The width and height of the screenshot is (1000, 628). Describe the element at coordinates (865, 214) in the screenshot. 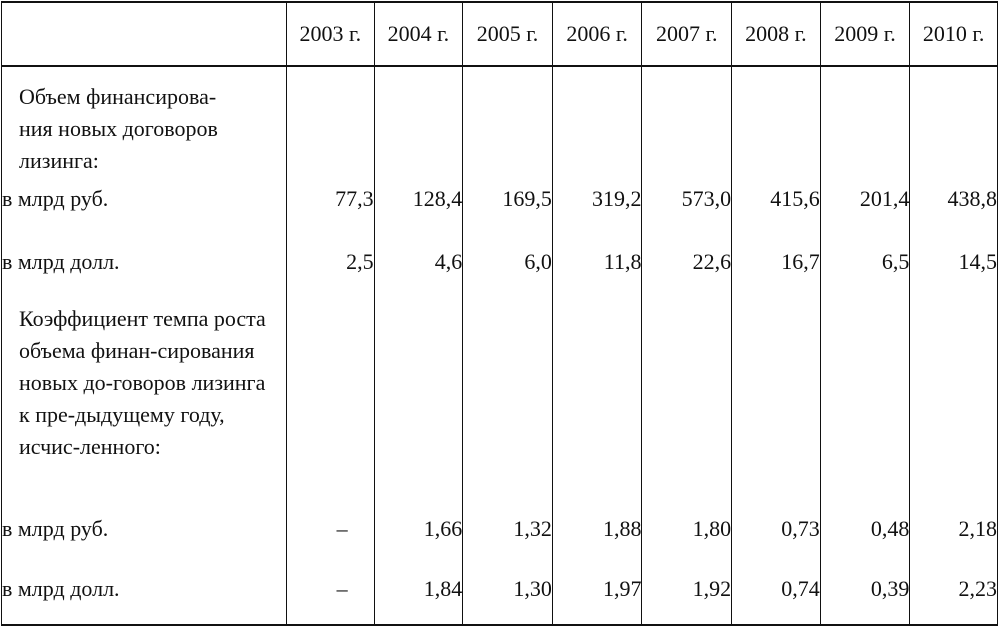

I see `value-cell: 201,4` at that location.